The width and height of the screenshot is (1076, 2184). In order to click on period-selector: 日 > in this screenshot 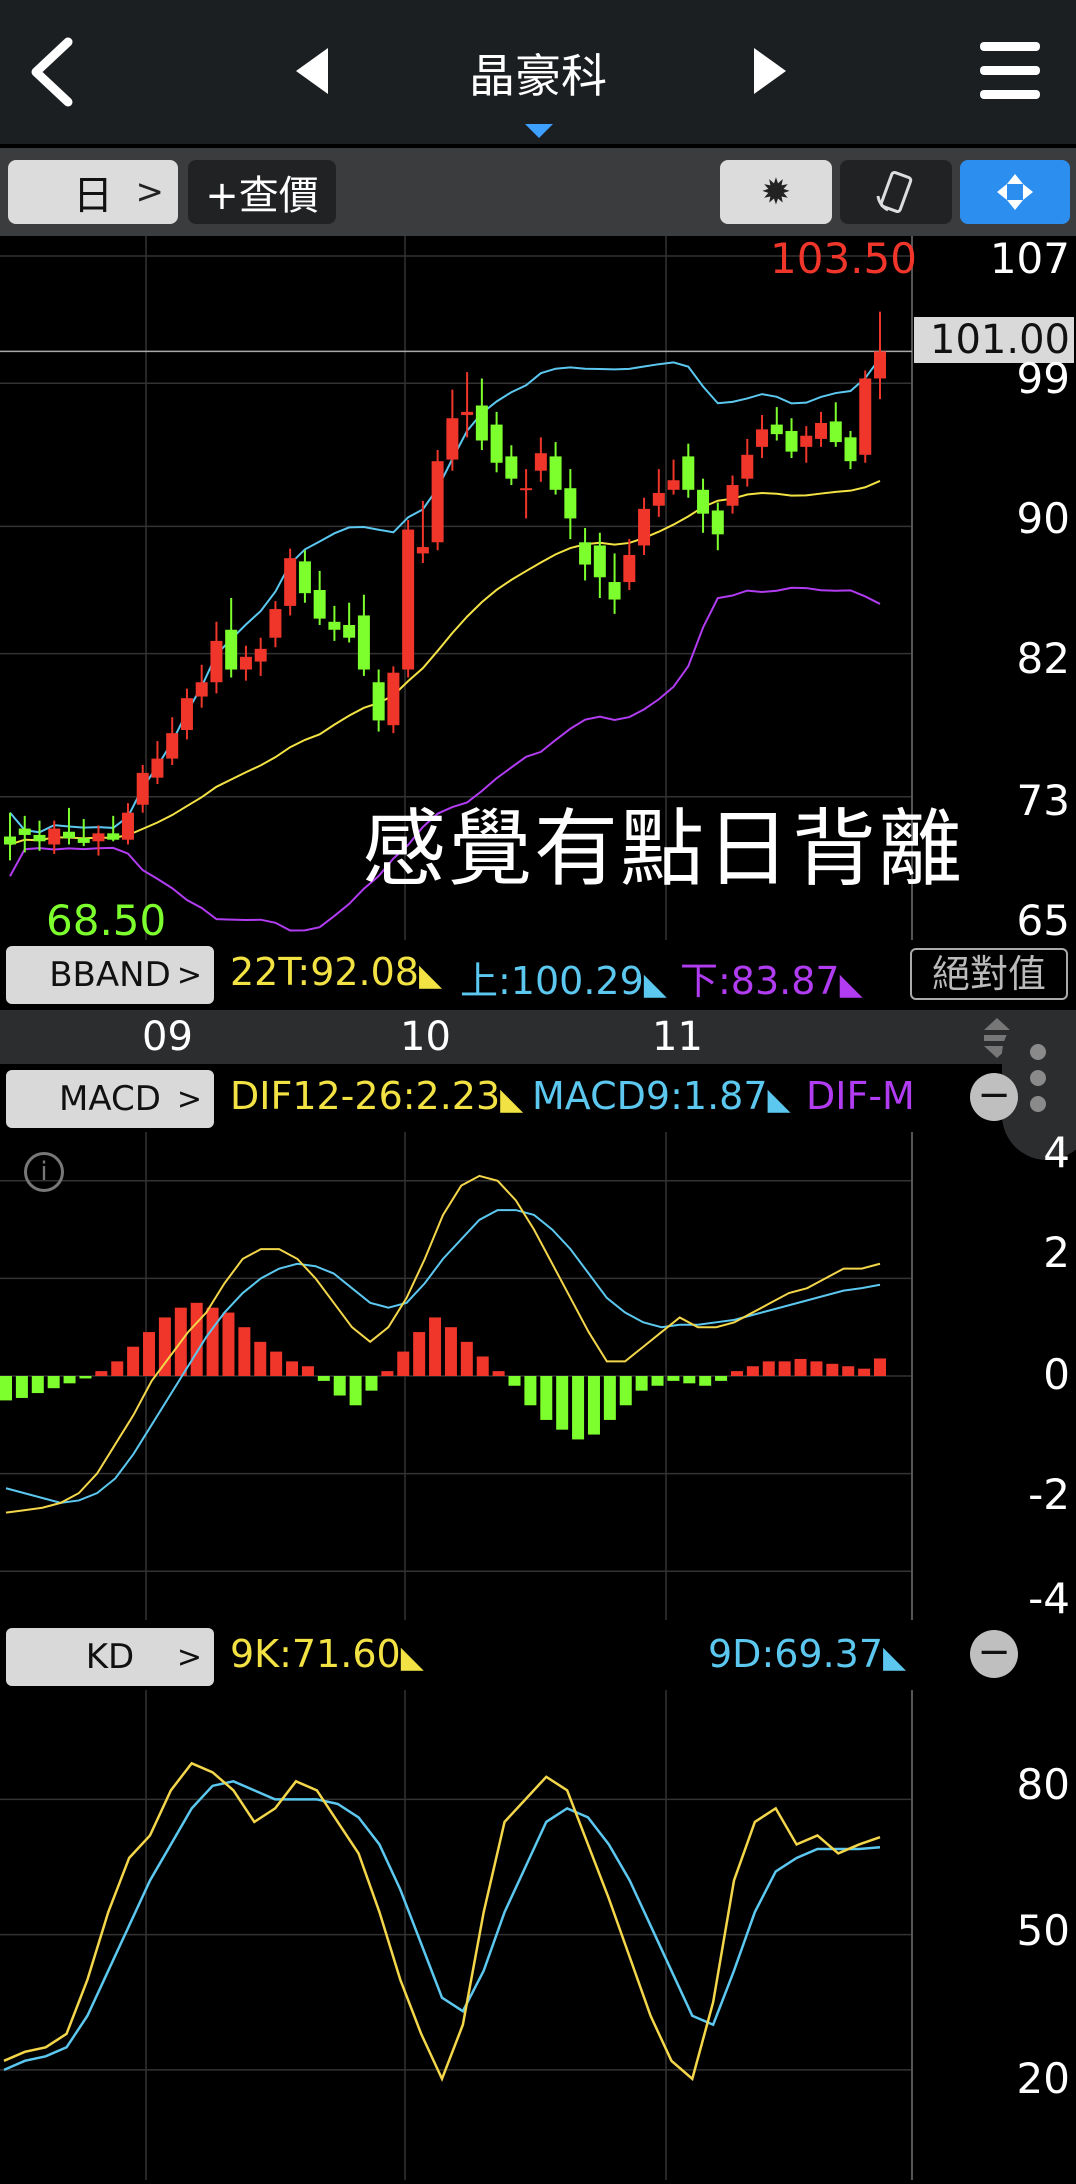, I will do `click(93, 192)`.